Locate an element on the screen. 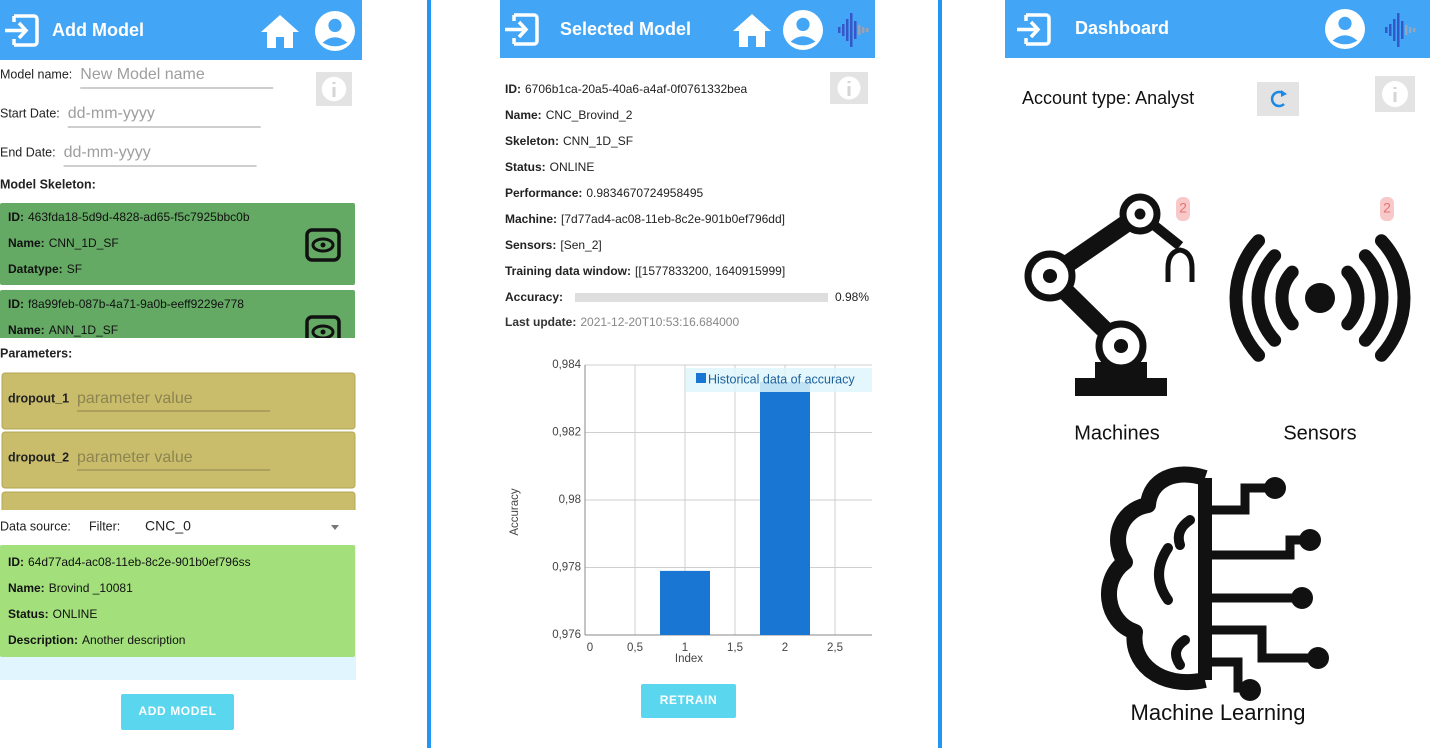  dropdown-arrow is located at coordinates (335, 527).